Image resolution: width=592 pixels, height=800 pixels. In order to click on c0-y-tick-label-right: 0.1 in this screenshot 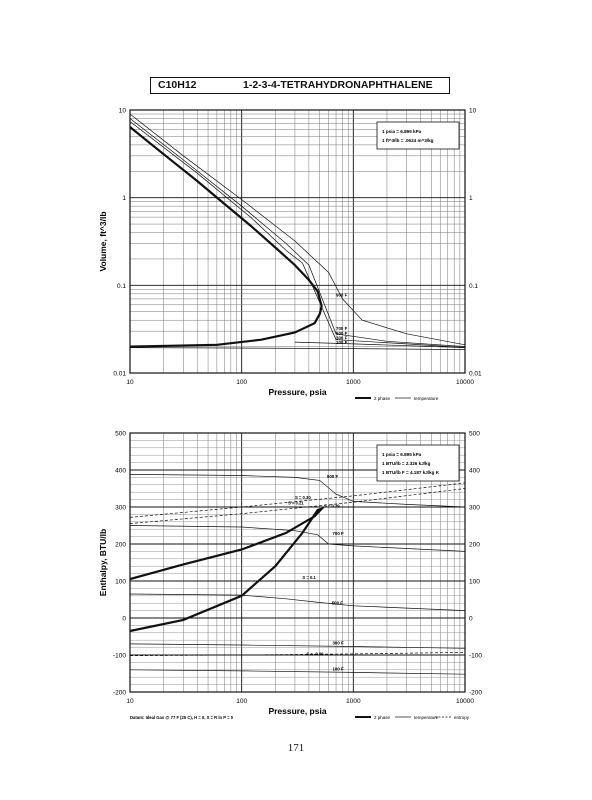, I will do `click(473, 286)`.